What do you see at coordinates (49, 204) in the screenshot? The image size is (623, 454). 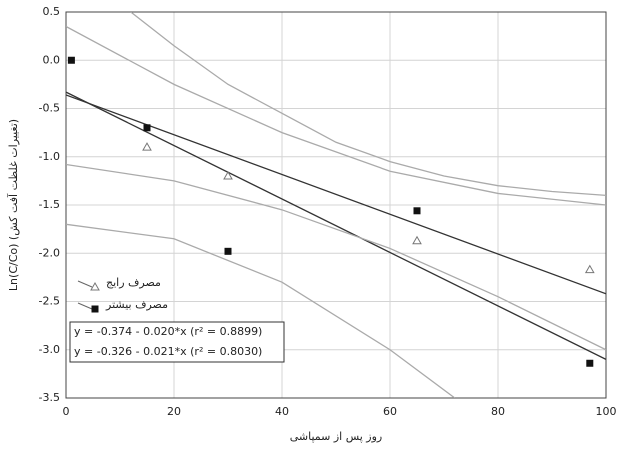 I see `y-tick-label: -1.5` at bounding box center [49, 204].